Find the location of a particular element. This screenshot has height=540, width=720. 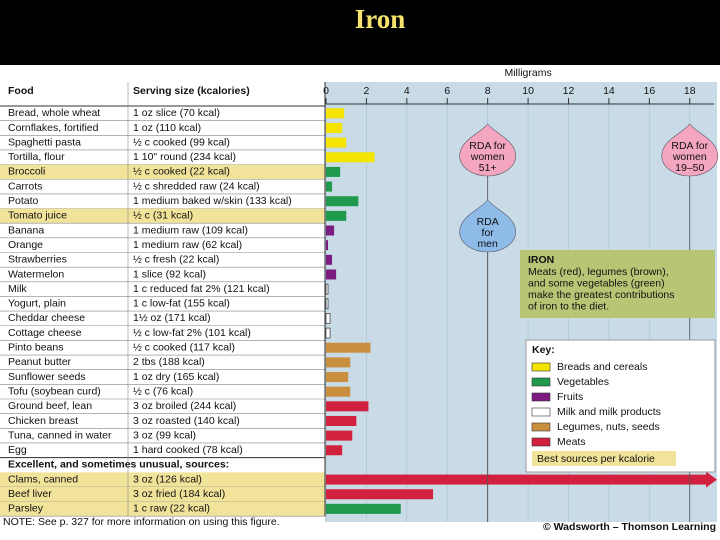

serving-label: 1½ oz (171 kcal) is located at coordinates (172, 318).